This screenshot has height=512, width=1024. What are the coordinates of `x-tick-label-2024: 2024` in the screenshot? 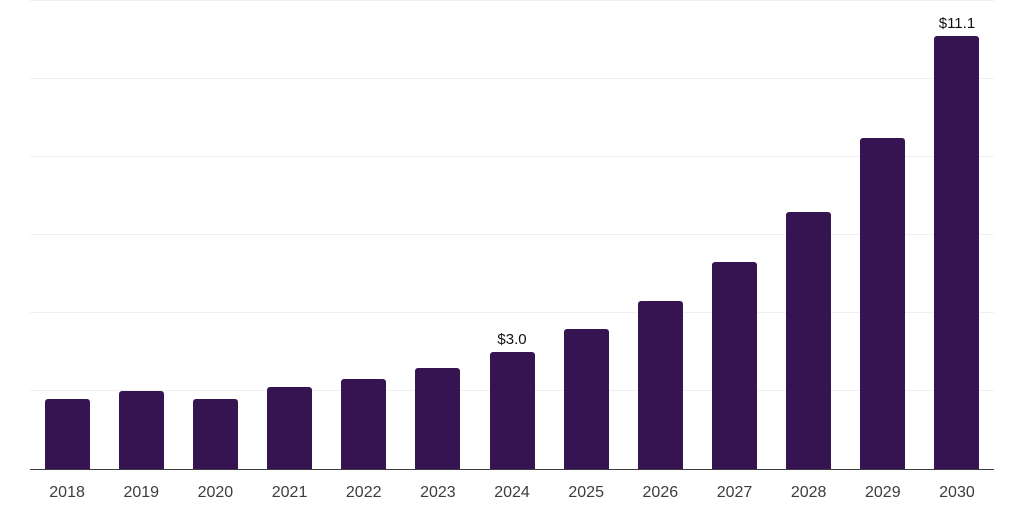 It's located at (512, 492).